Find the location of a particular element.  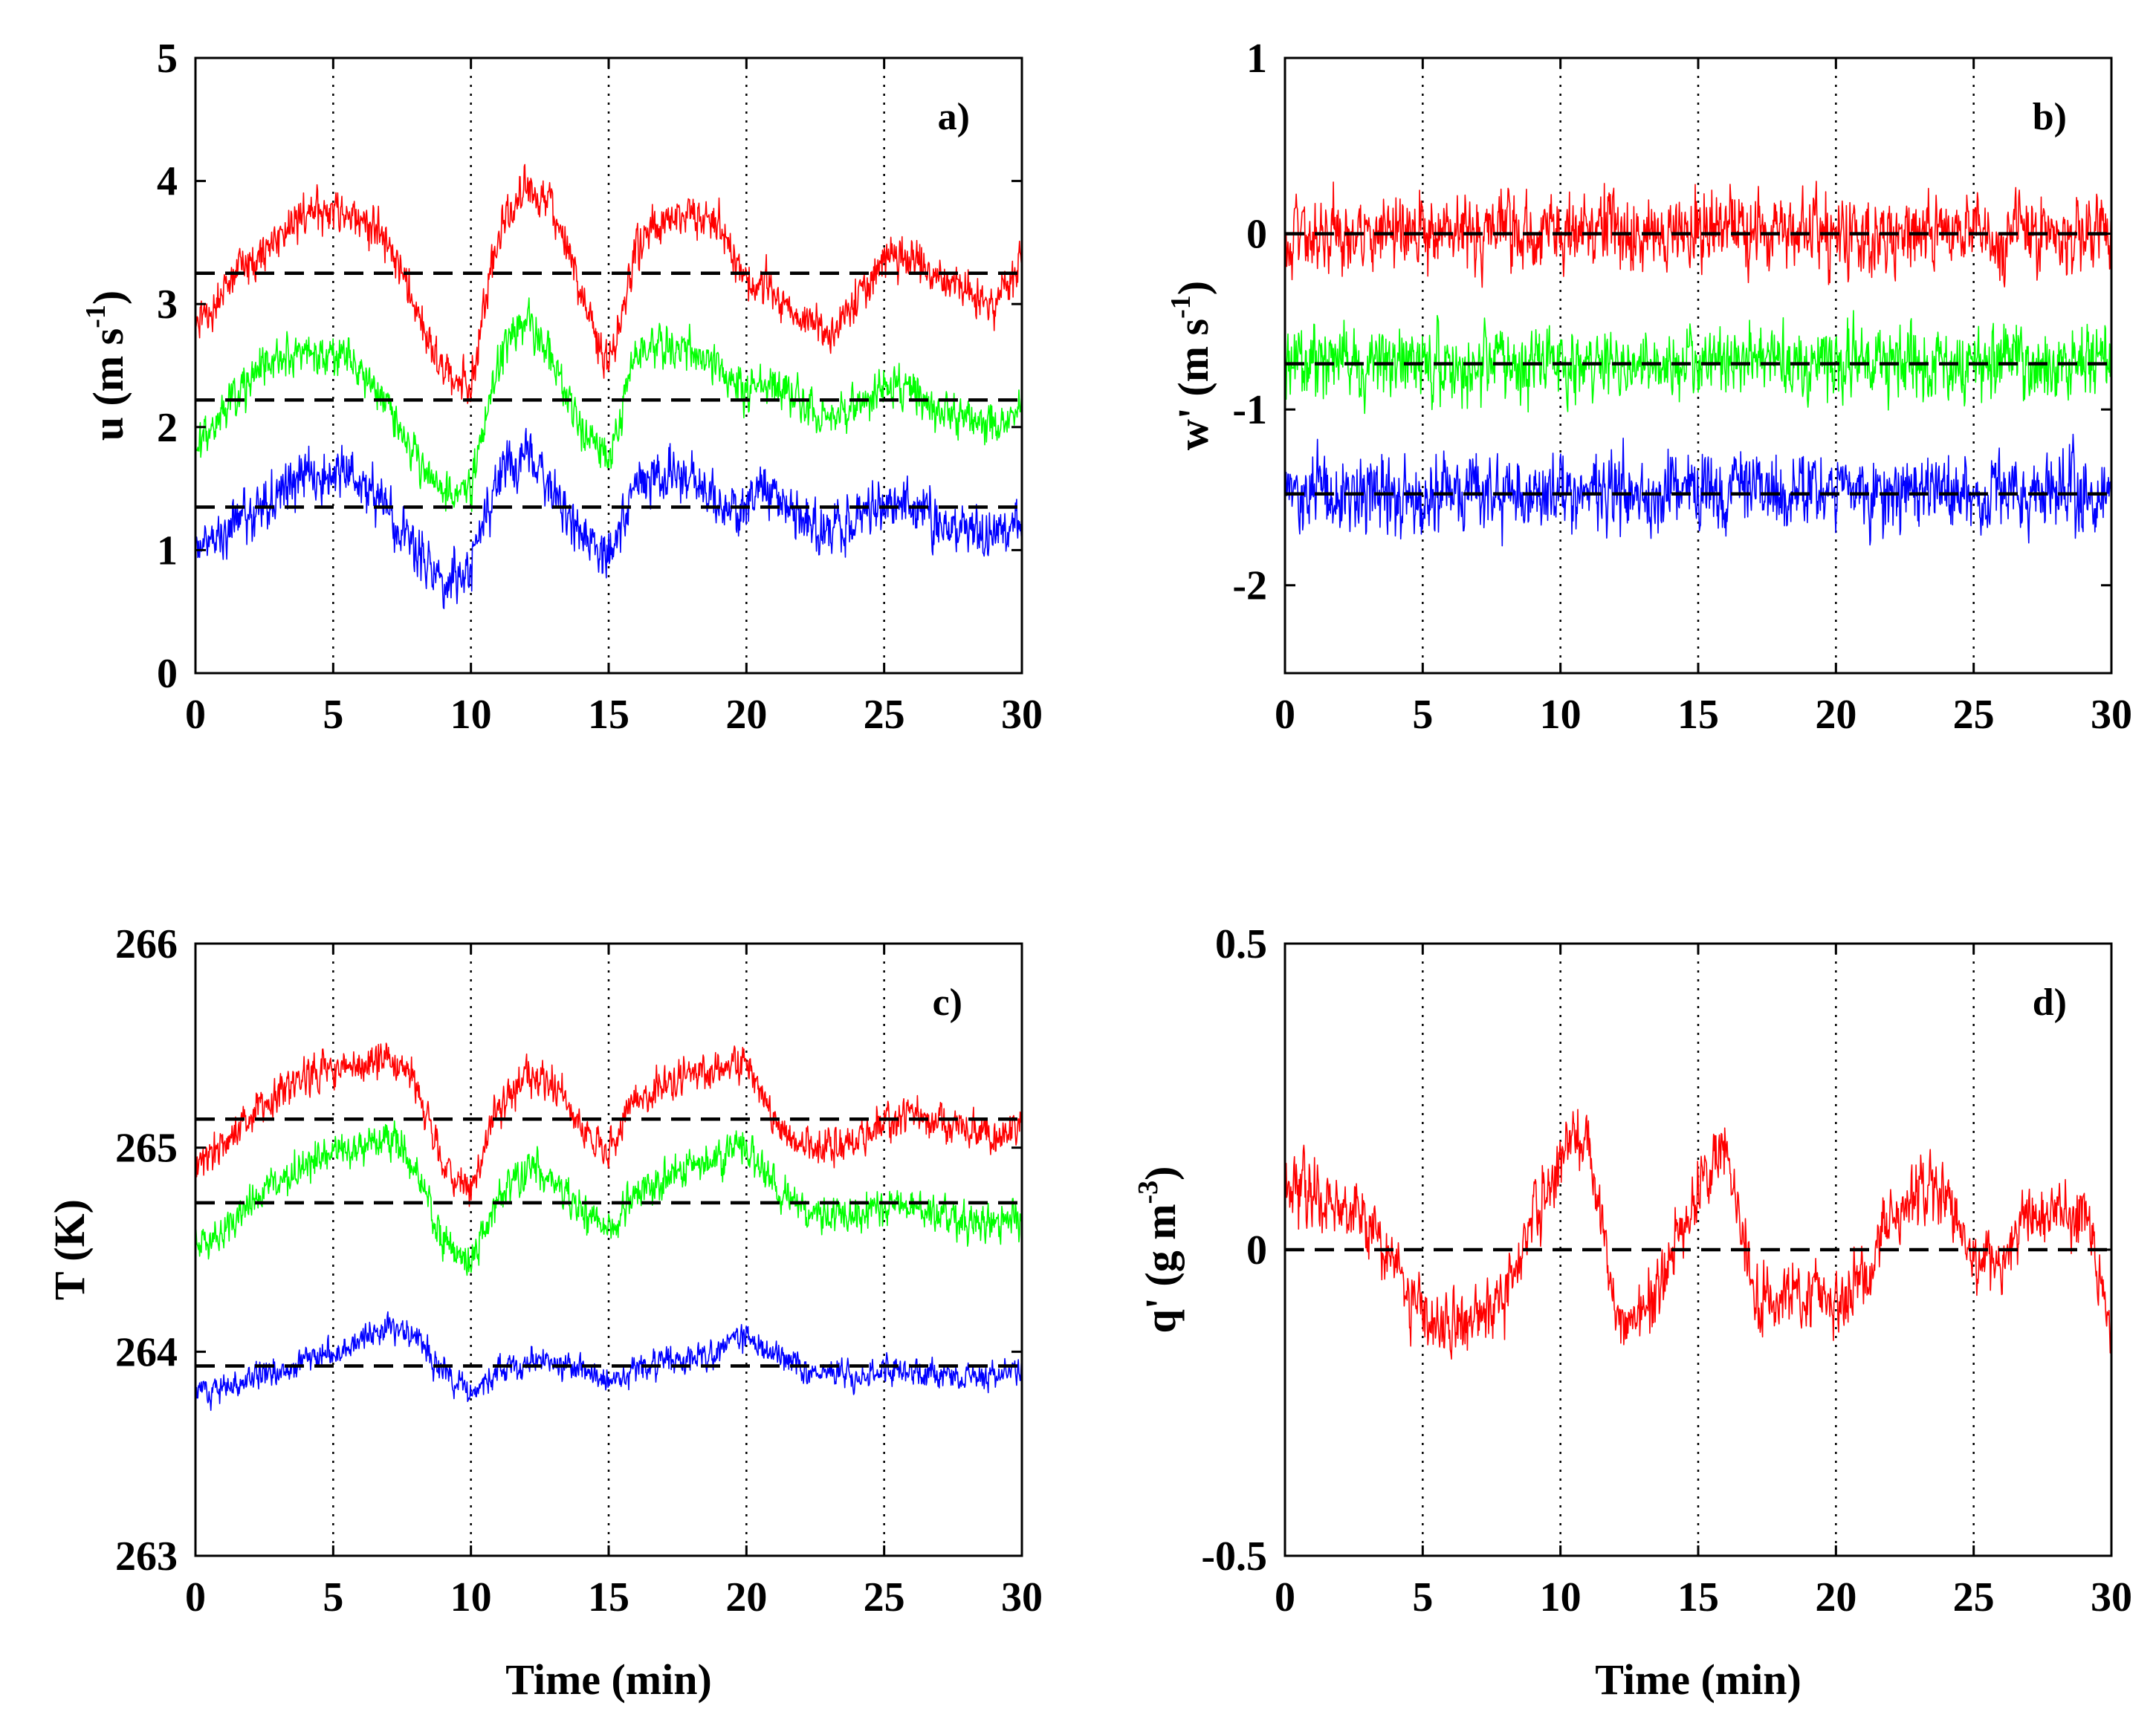

y-tick-label: 263 is located at coordinates (146, 1557).